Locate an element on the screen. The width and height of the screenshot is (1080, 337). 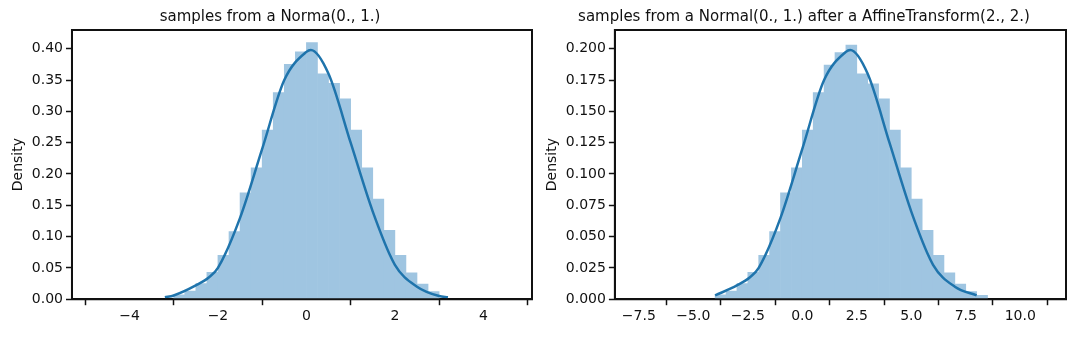
x-tick-label: −7.5 is located at coordinates (638, 315).